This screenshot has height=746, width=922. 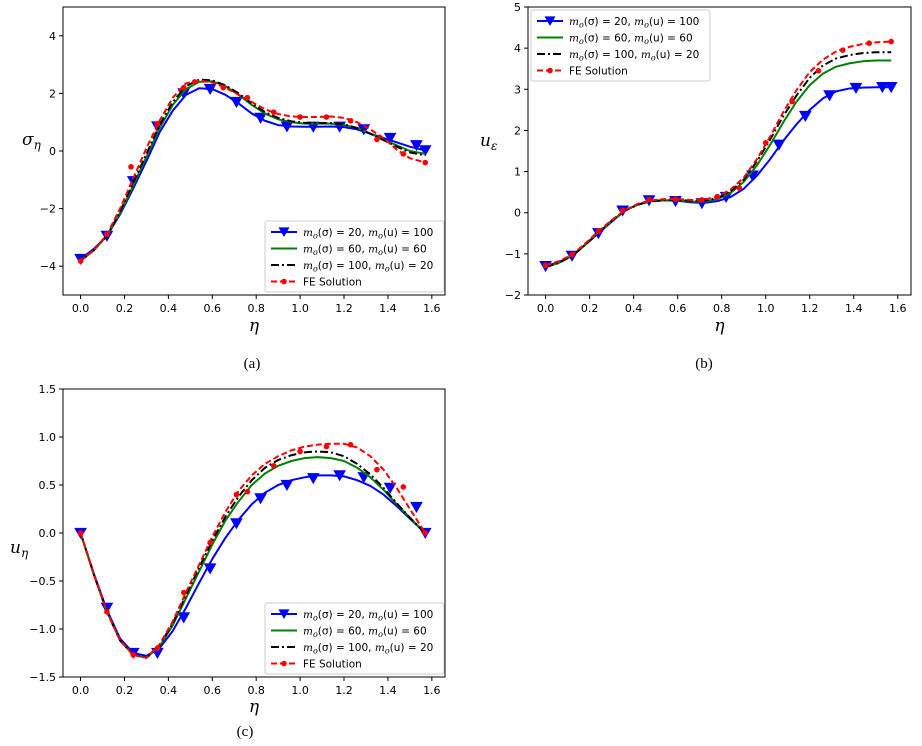 What do you see at coordinates (517, 213) in the screenshot?
I see `y-tick-label: 0` at bounding box center [517, 213].